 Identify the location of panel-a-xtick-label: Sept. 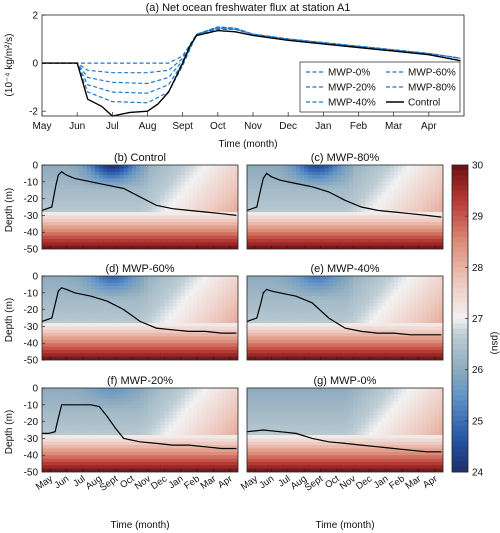
(182, 126).